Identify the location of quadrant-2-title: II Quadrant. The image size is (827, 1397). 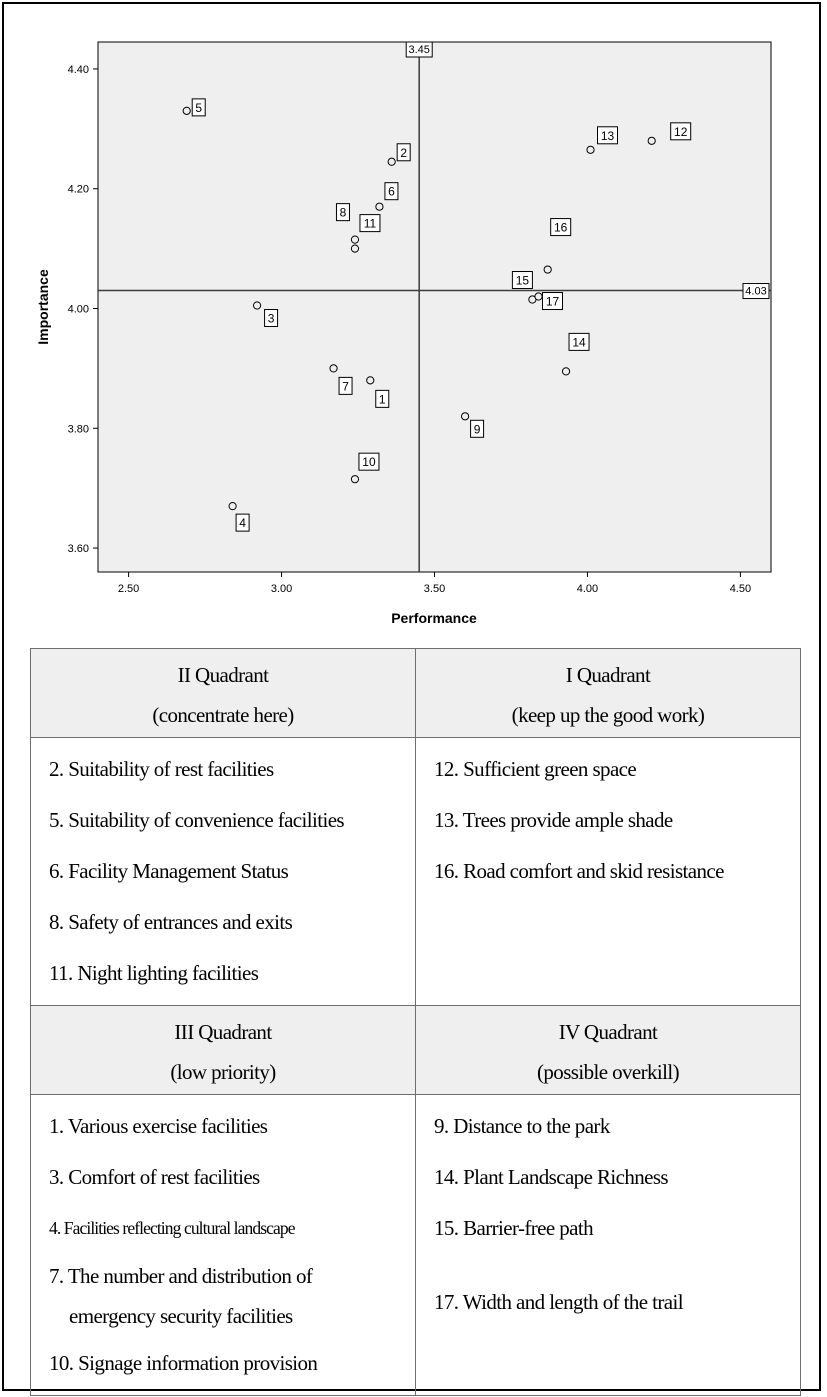
(223, 675).